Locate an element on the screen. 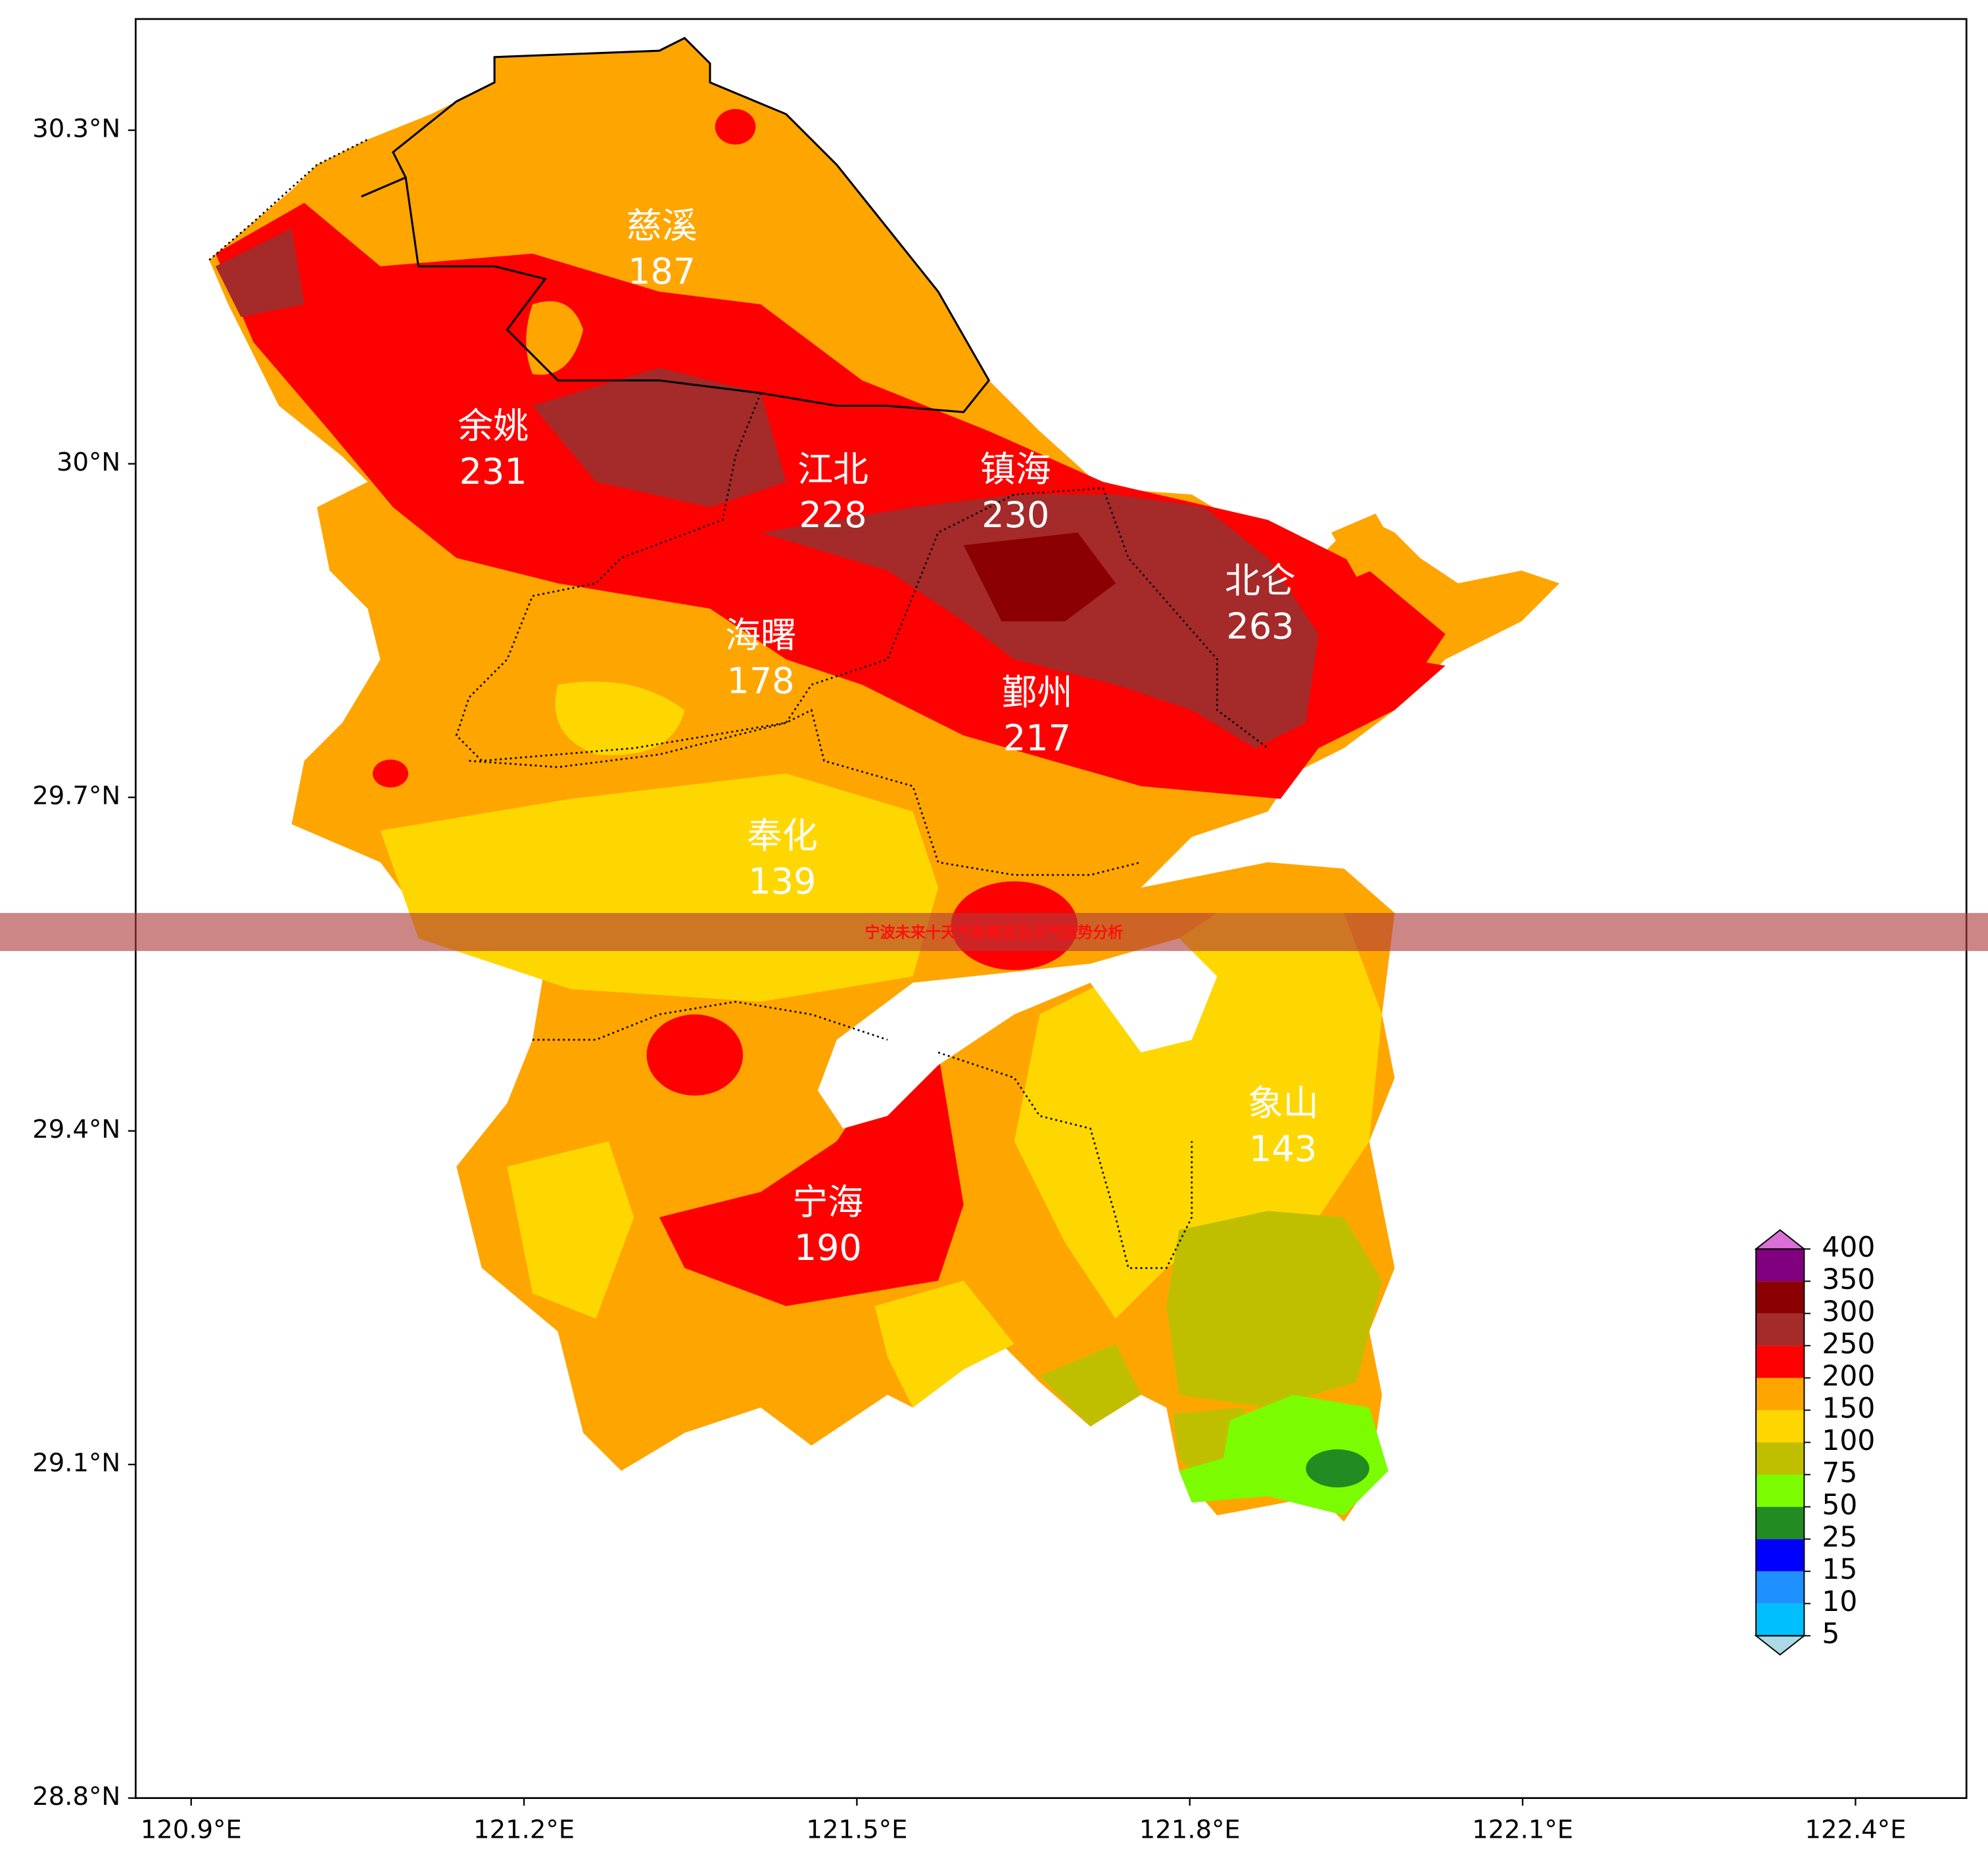 The height and width of the screenshot is (1864, 1988). colorbar-label: 75 is located at coordinates (1839, 1473).